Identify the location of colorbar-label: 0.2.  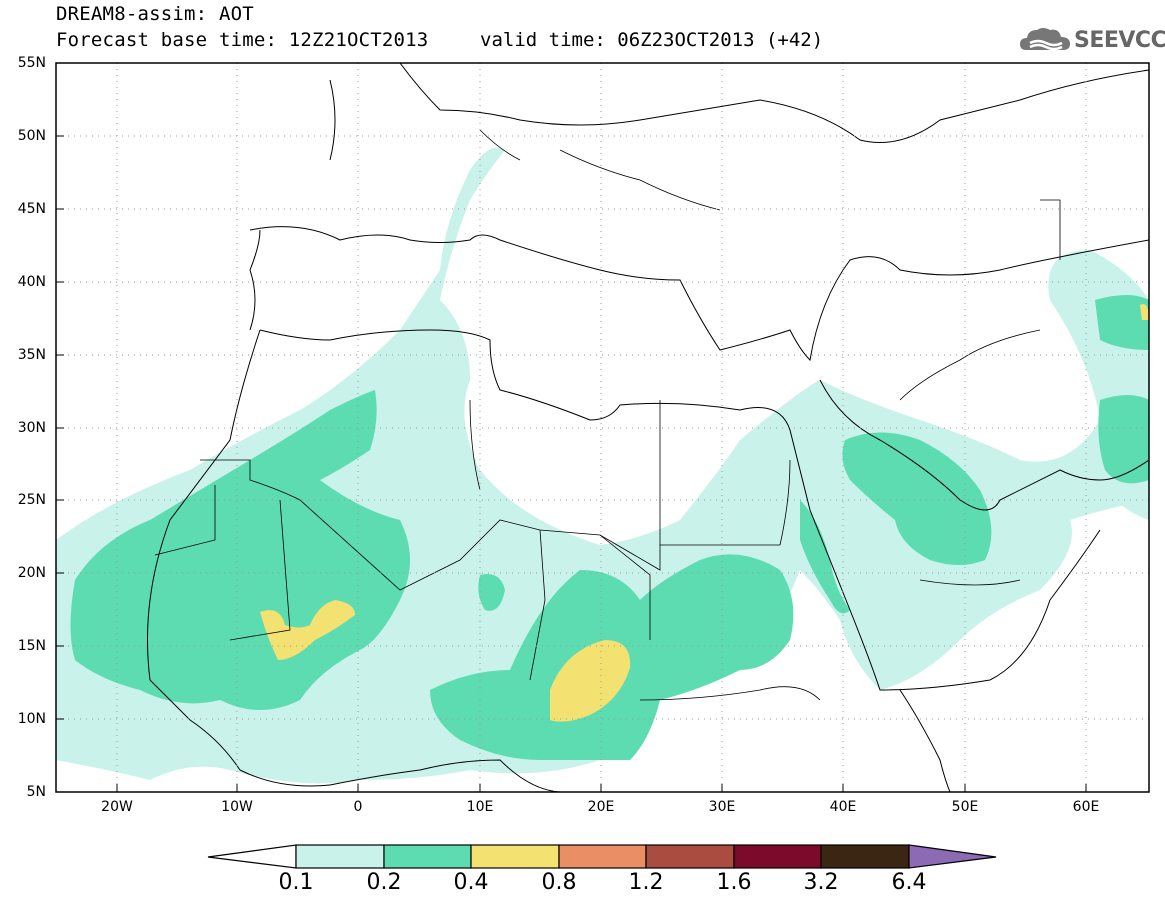
(384, 882).